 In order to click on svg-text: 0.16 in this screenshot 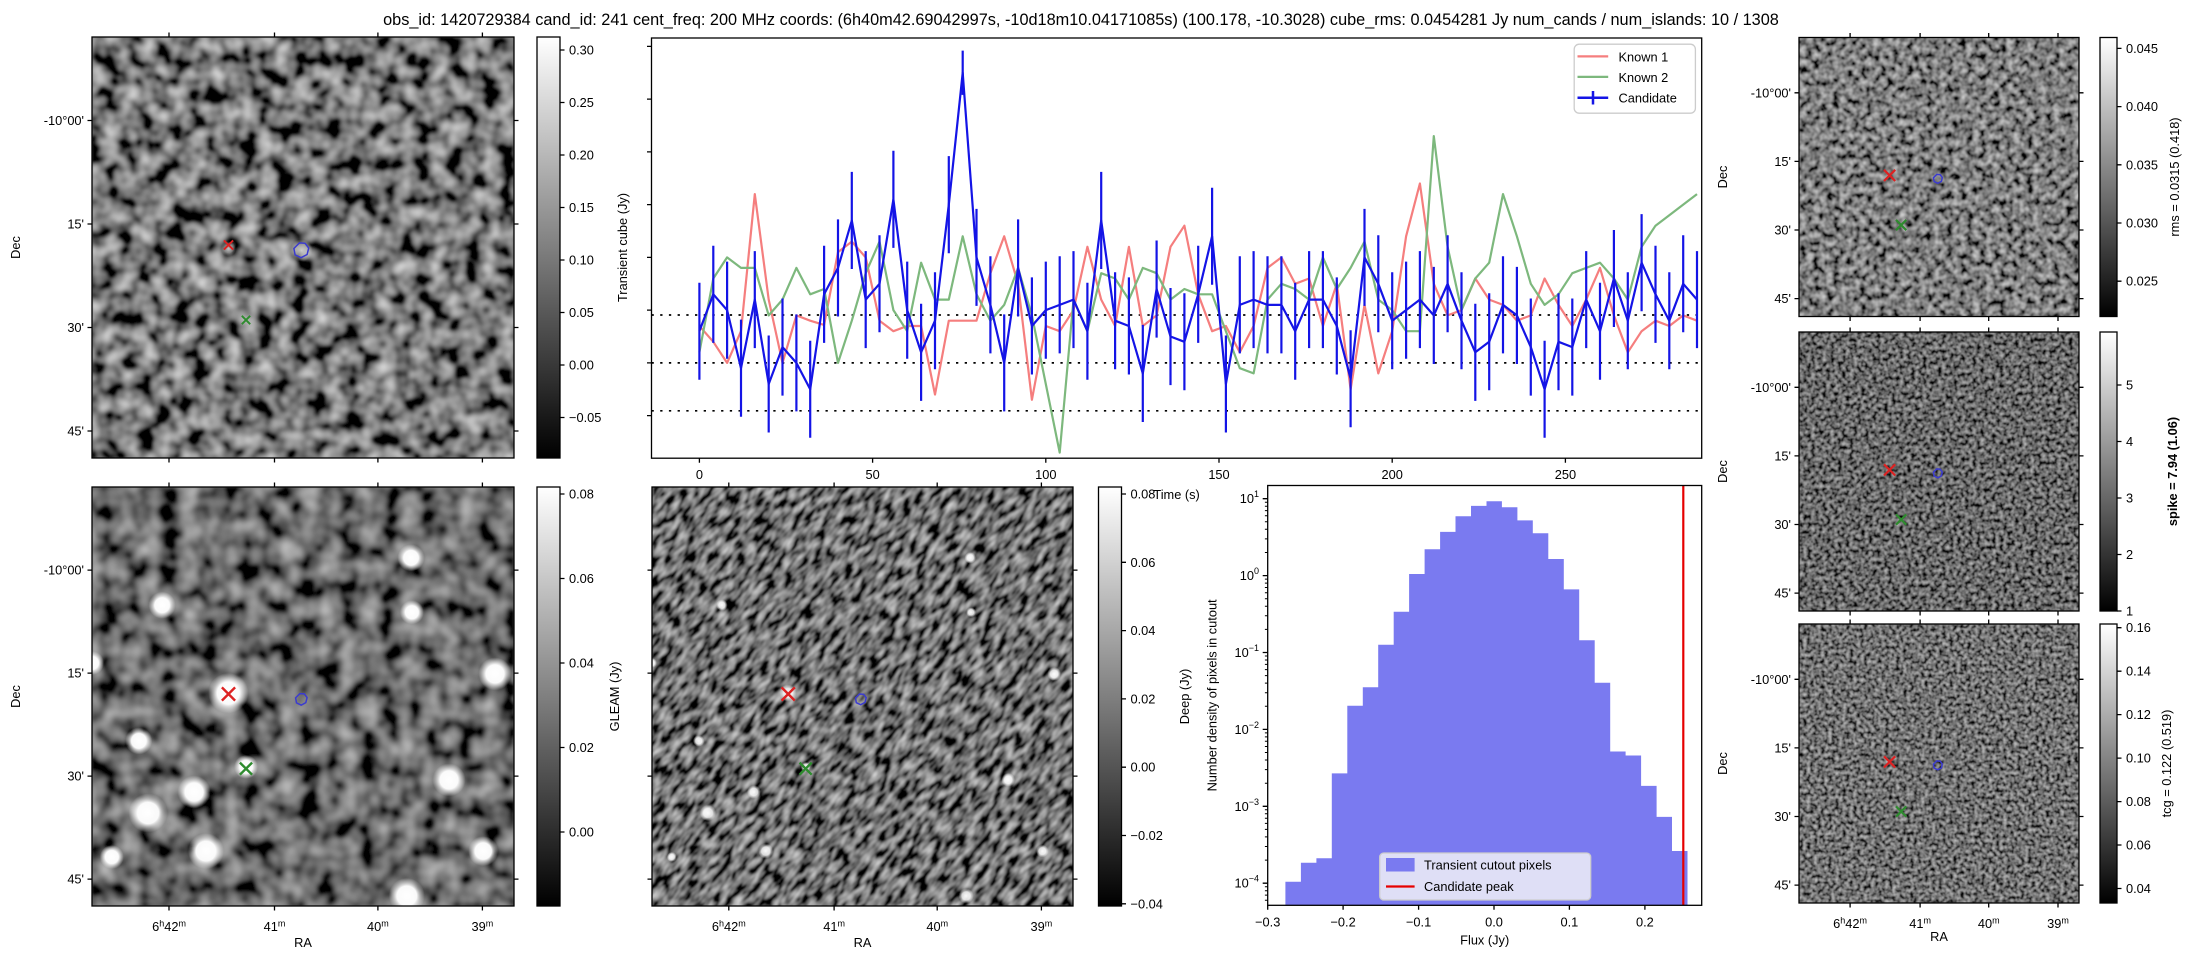, I will do `click(2138, 627)`.